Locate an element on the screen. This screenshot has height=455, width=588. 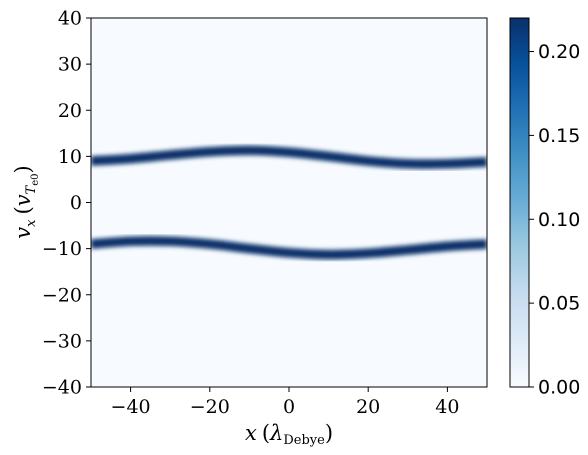
x-tick-label: 0 is located at coordinates (289, 407).